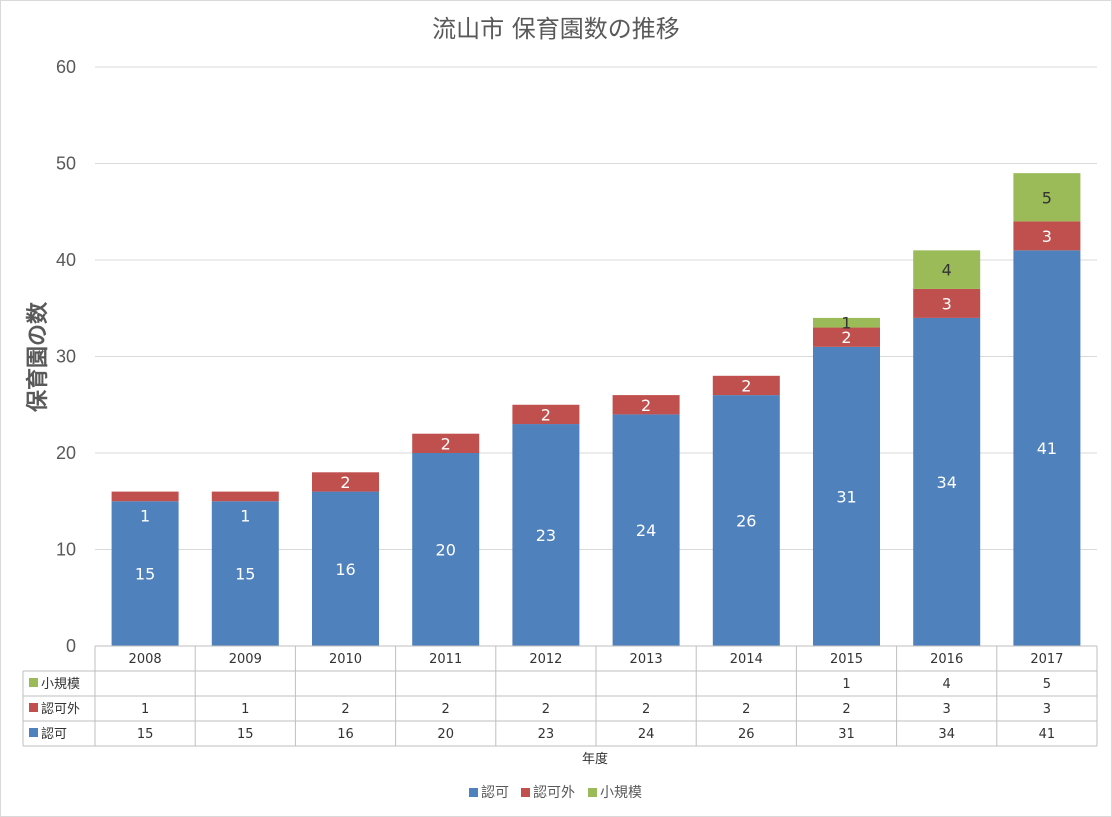 The image size is (1112, 817). Describe the element at coordinates (66, 164) in the screenshot. I see `y-tick-label: 50` at that location.